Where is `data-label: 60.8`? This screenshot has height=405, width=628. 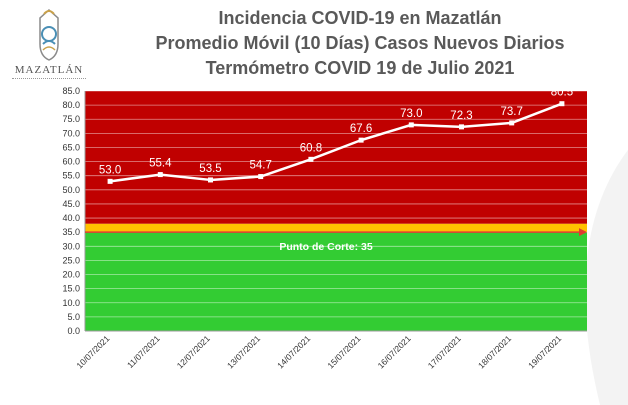
data-label: 60.8 is located at coordinates (311, 148).